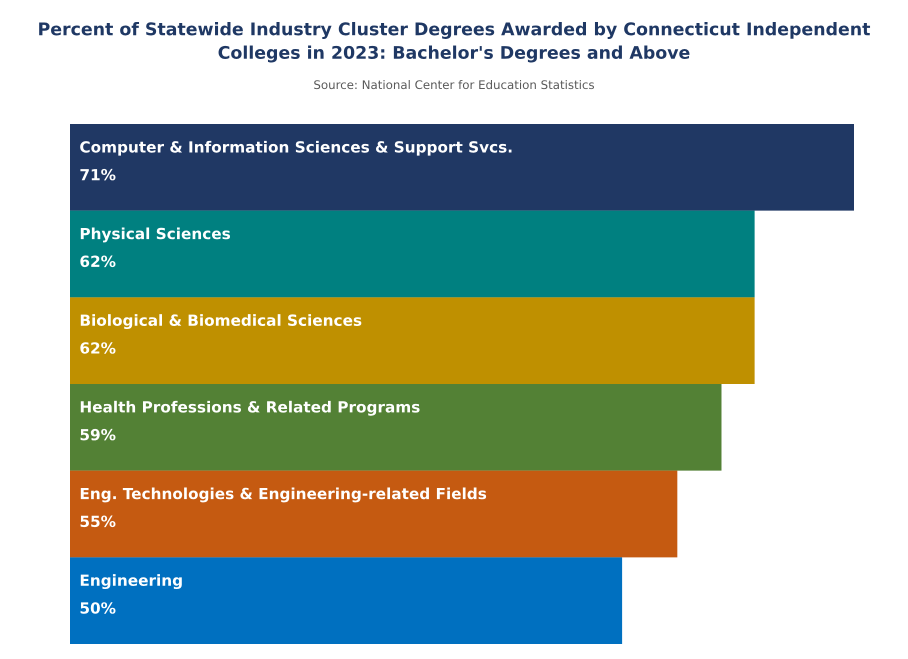 Image resolution: width=908 pixels, height=659 pixels. I want to click on data-label: 71%, so click(98, 174).